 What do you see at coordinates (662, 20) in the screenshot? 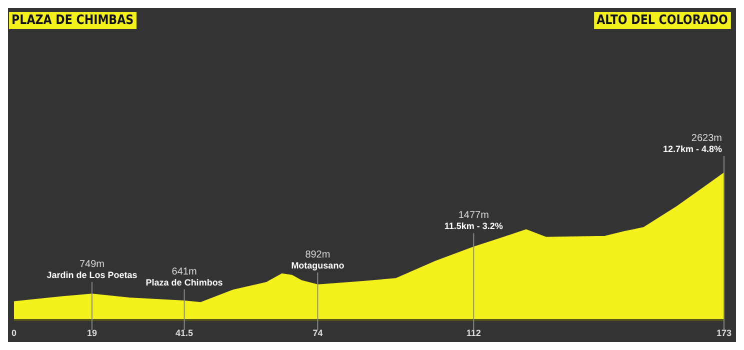
I see `chart-subtitle: ALTO DEL COLORADO` at bounding box center [662, 20].